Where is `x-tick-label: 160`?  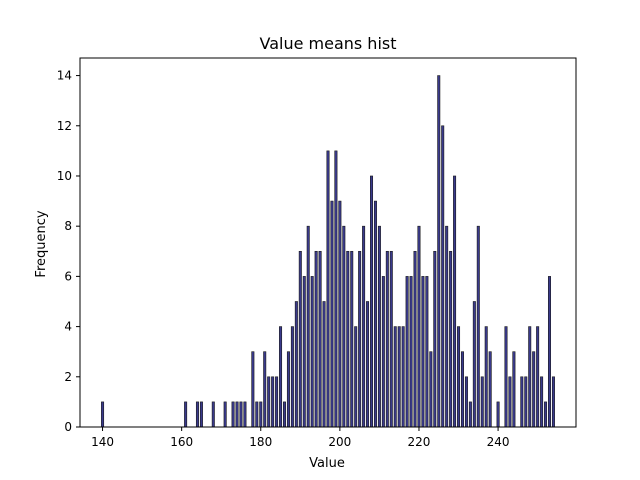 x-tick-label: 160 is located at coordinates (181, 442).